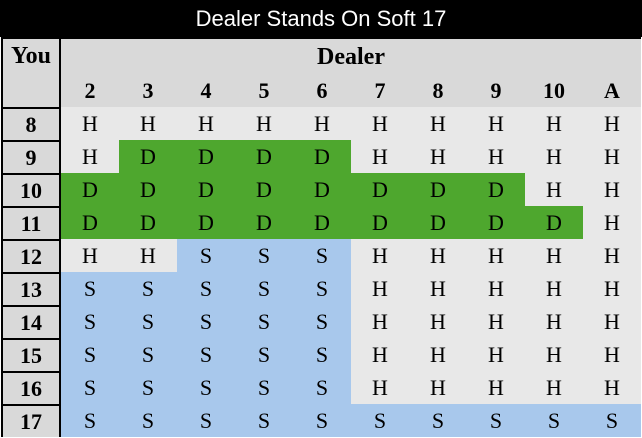 This screenshot has height=438, width=642. What do you see at coordinates (31, 223) in the screenshot?
I see `player-hand-label: 11` at bounding box center [31, 223].